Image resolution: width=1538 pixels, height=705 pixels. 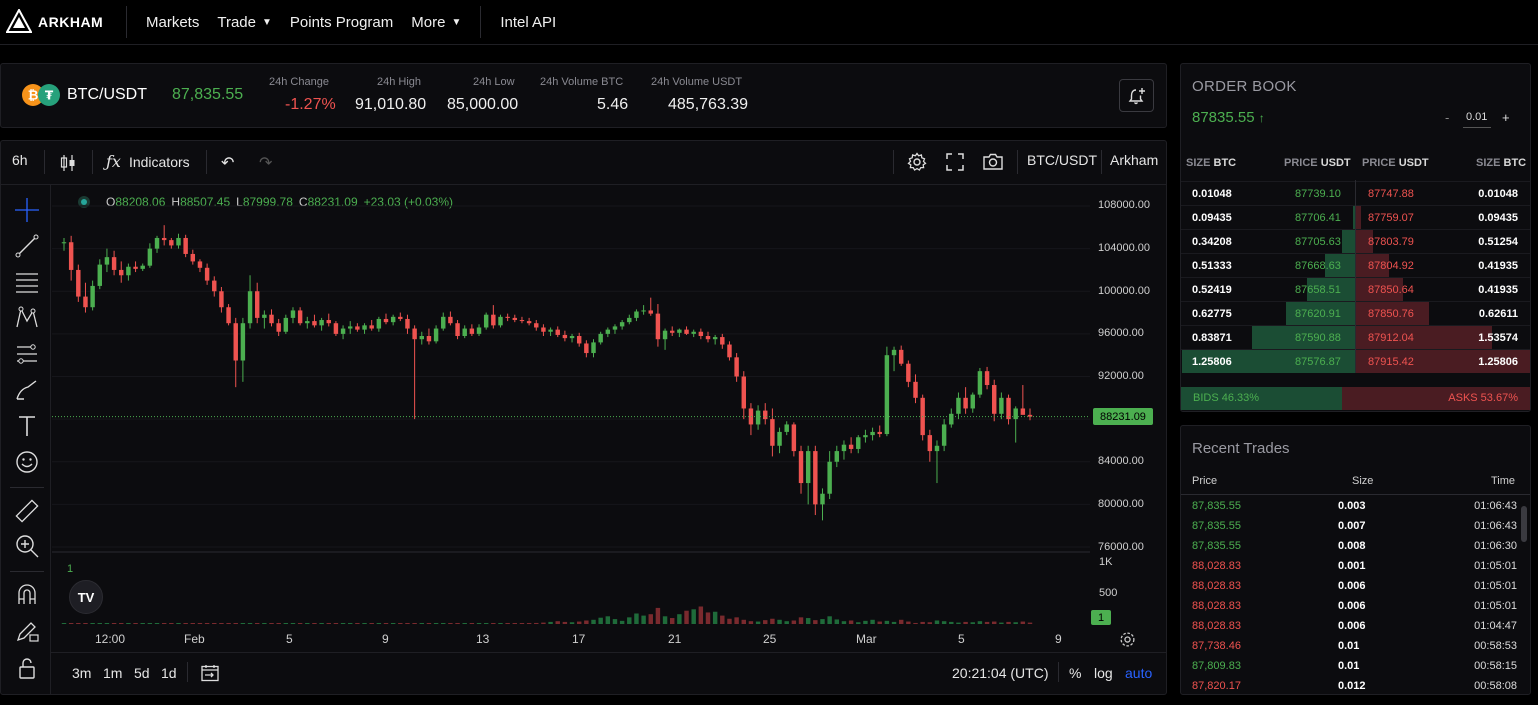 I want to click on auto-toggle: auto, so click(x=1139, y=673).